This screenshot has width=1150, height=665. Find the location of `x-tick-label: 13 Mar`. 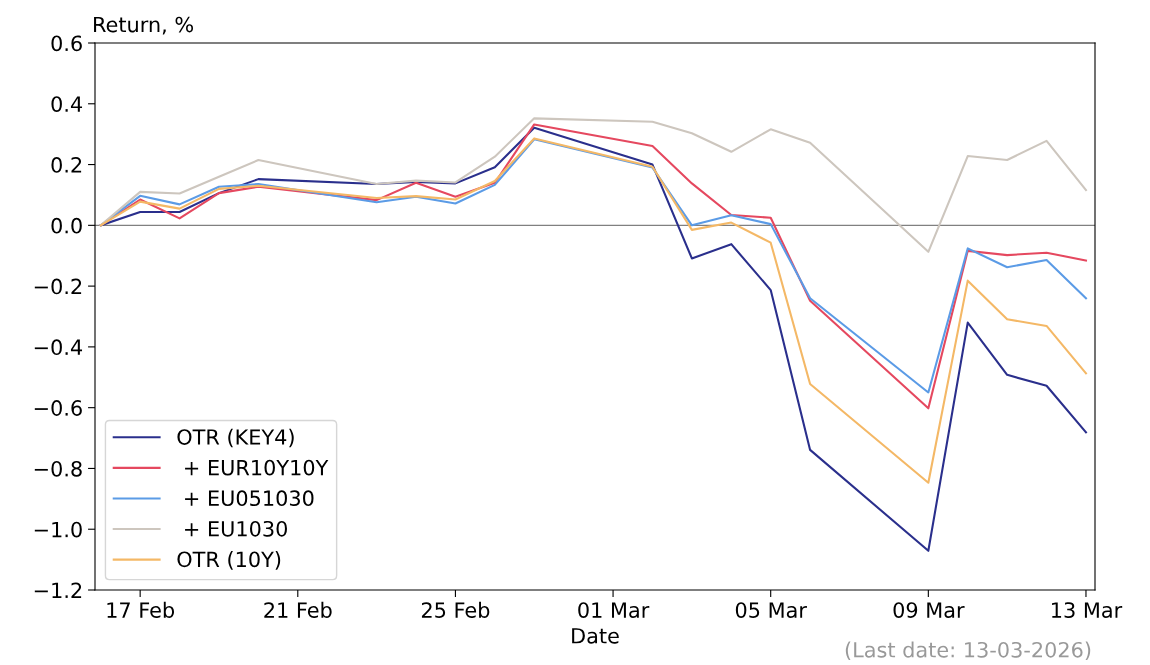

x-tick-label: 13 Mar is located at coordinates (1087, 610).